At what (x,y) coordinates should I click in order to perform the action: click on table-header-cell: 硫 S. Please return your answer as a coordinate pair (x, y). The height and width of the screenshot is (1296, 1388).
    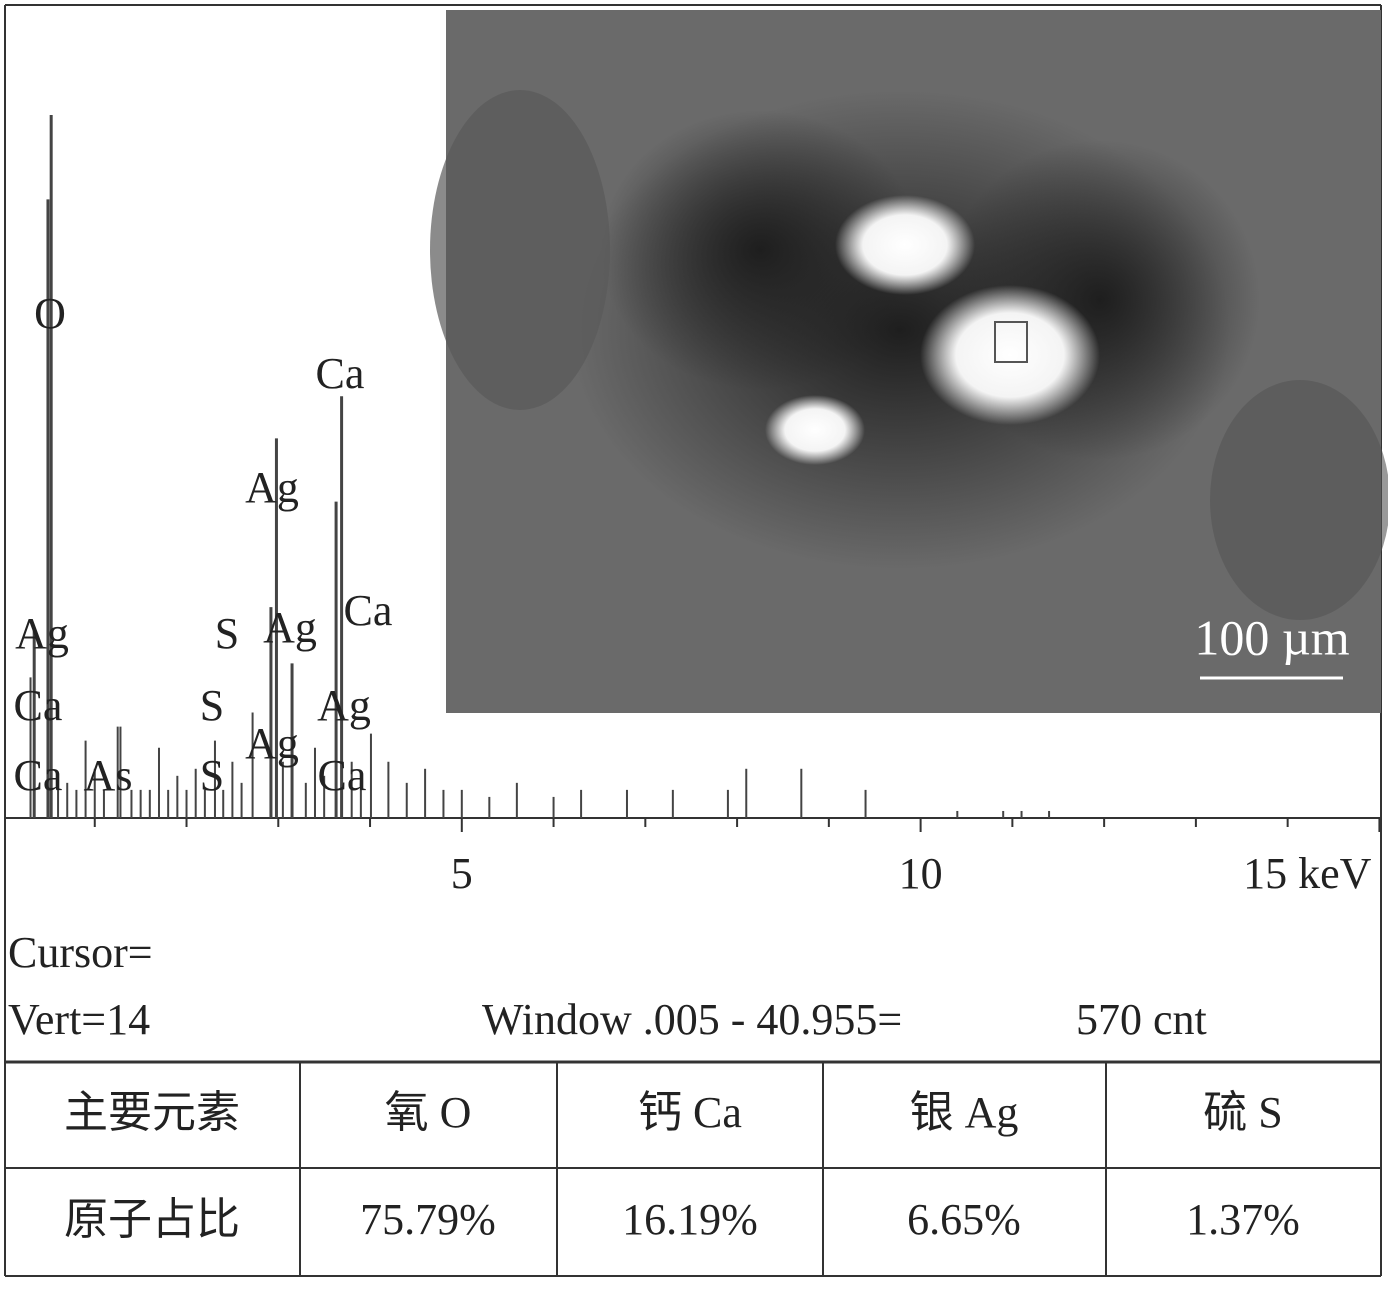
    Looking at the image, I should click on (1242, 1112).